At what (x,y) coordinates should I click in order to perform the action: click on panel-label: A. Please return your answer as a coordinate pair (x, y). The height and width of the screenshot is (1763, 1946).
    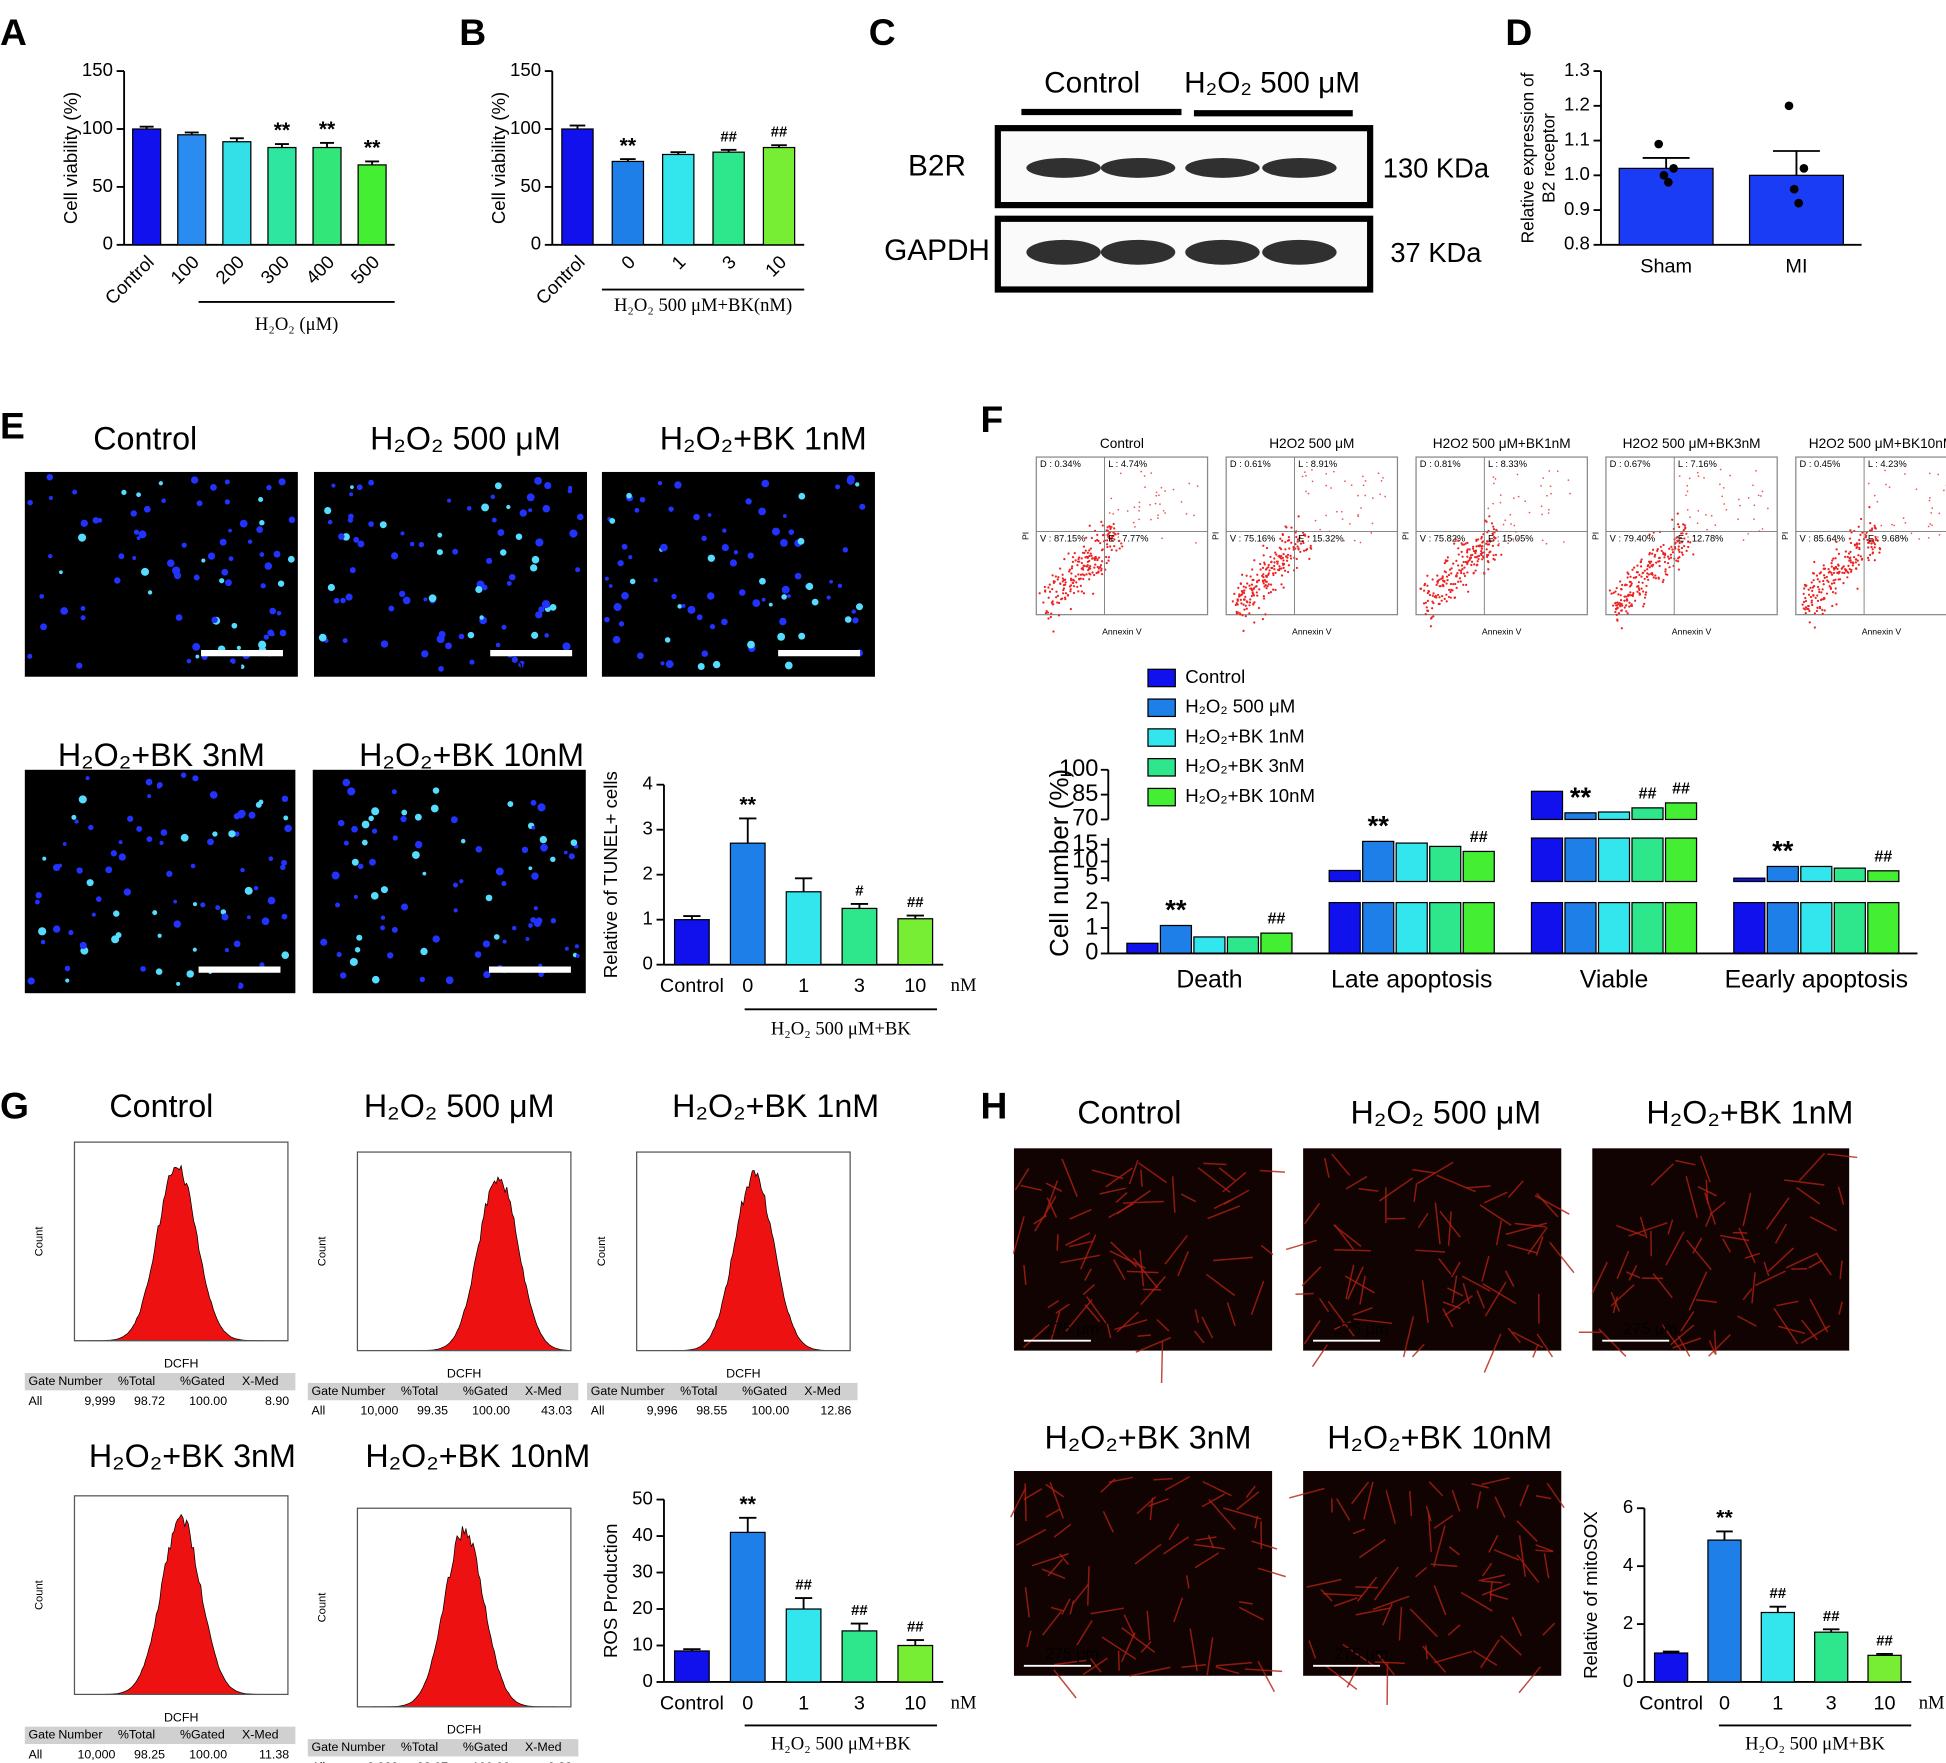
    Looking at the image, I should click on (13, 32).